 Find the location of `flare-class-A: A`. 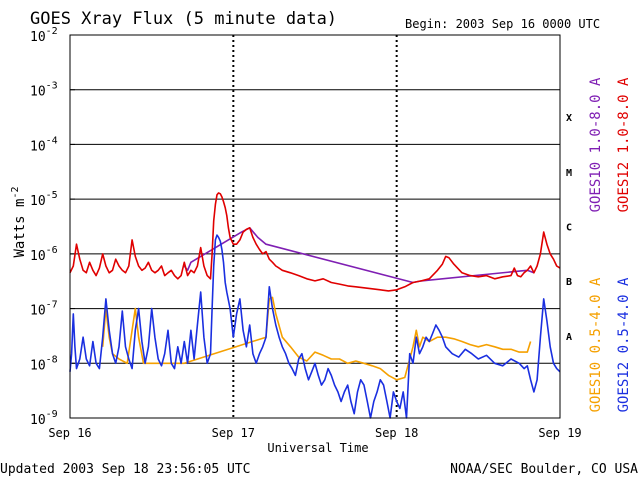

flare-class-A: A is located at coordinates (569, 337).